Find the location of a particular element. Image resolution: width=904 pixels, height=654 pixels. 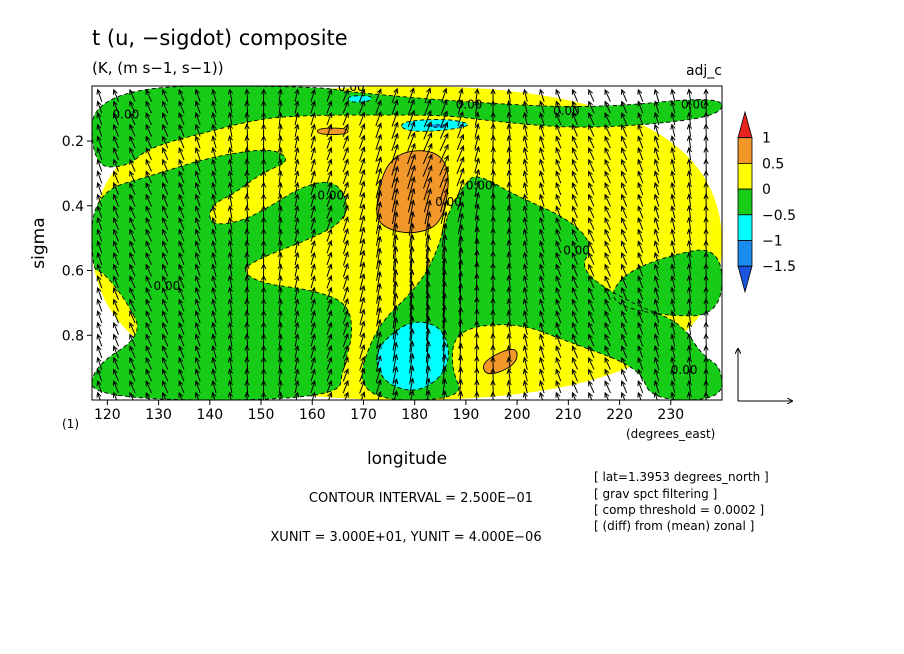

colorbar-label: −1.5 is located at coordinates (779, 267).